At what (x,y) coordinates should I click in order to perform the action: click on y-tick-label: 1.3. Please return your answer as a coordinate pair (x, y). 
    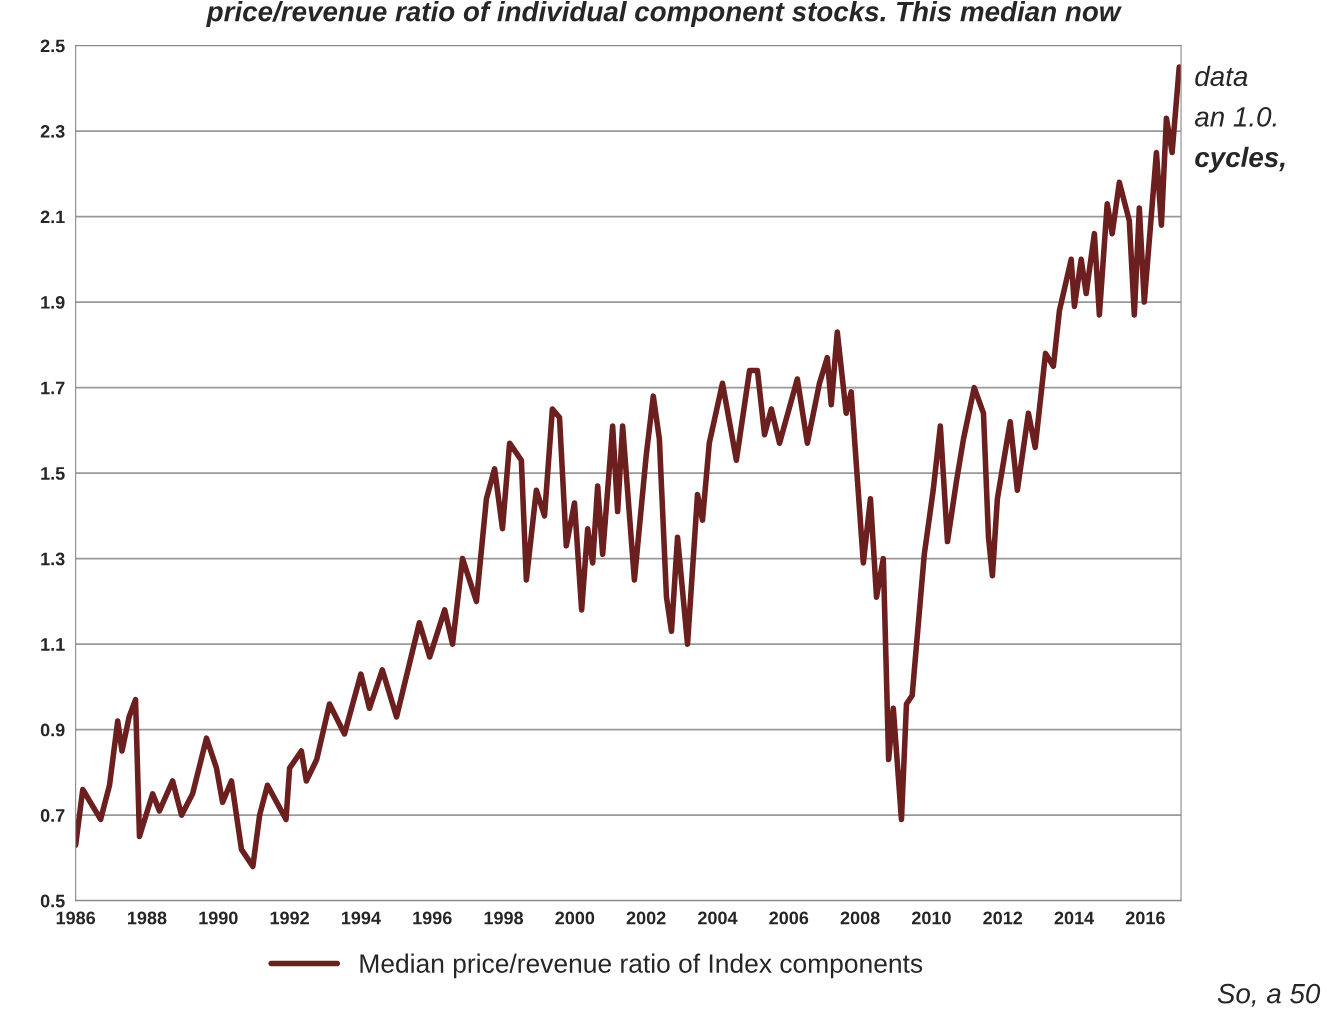
    Looking at the image, I should click on (53, 559).